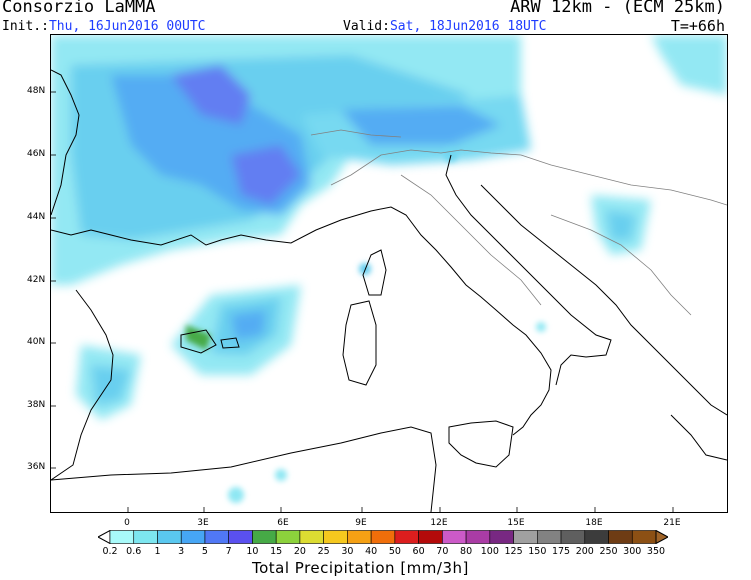 This screenshot has width=751, height=580. Describe the element at coordinates (252, 551) in the screenshot. I see `colorbar-label: 10` at that location.